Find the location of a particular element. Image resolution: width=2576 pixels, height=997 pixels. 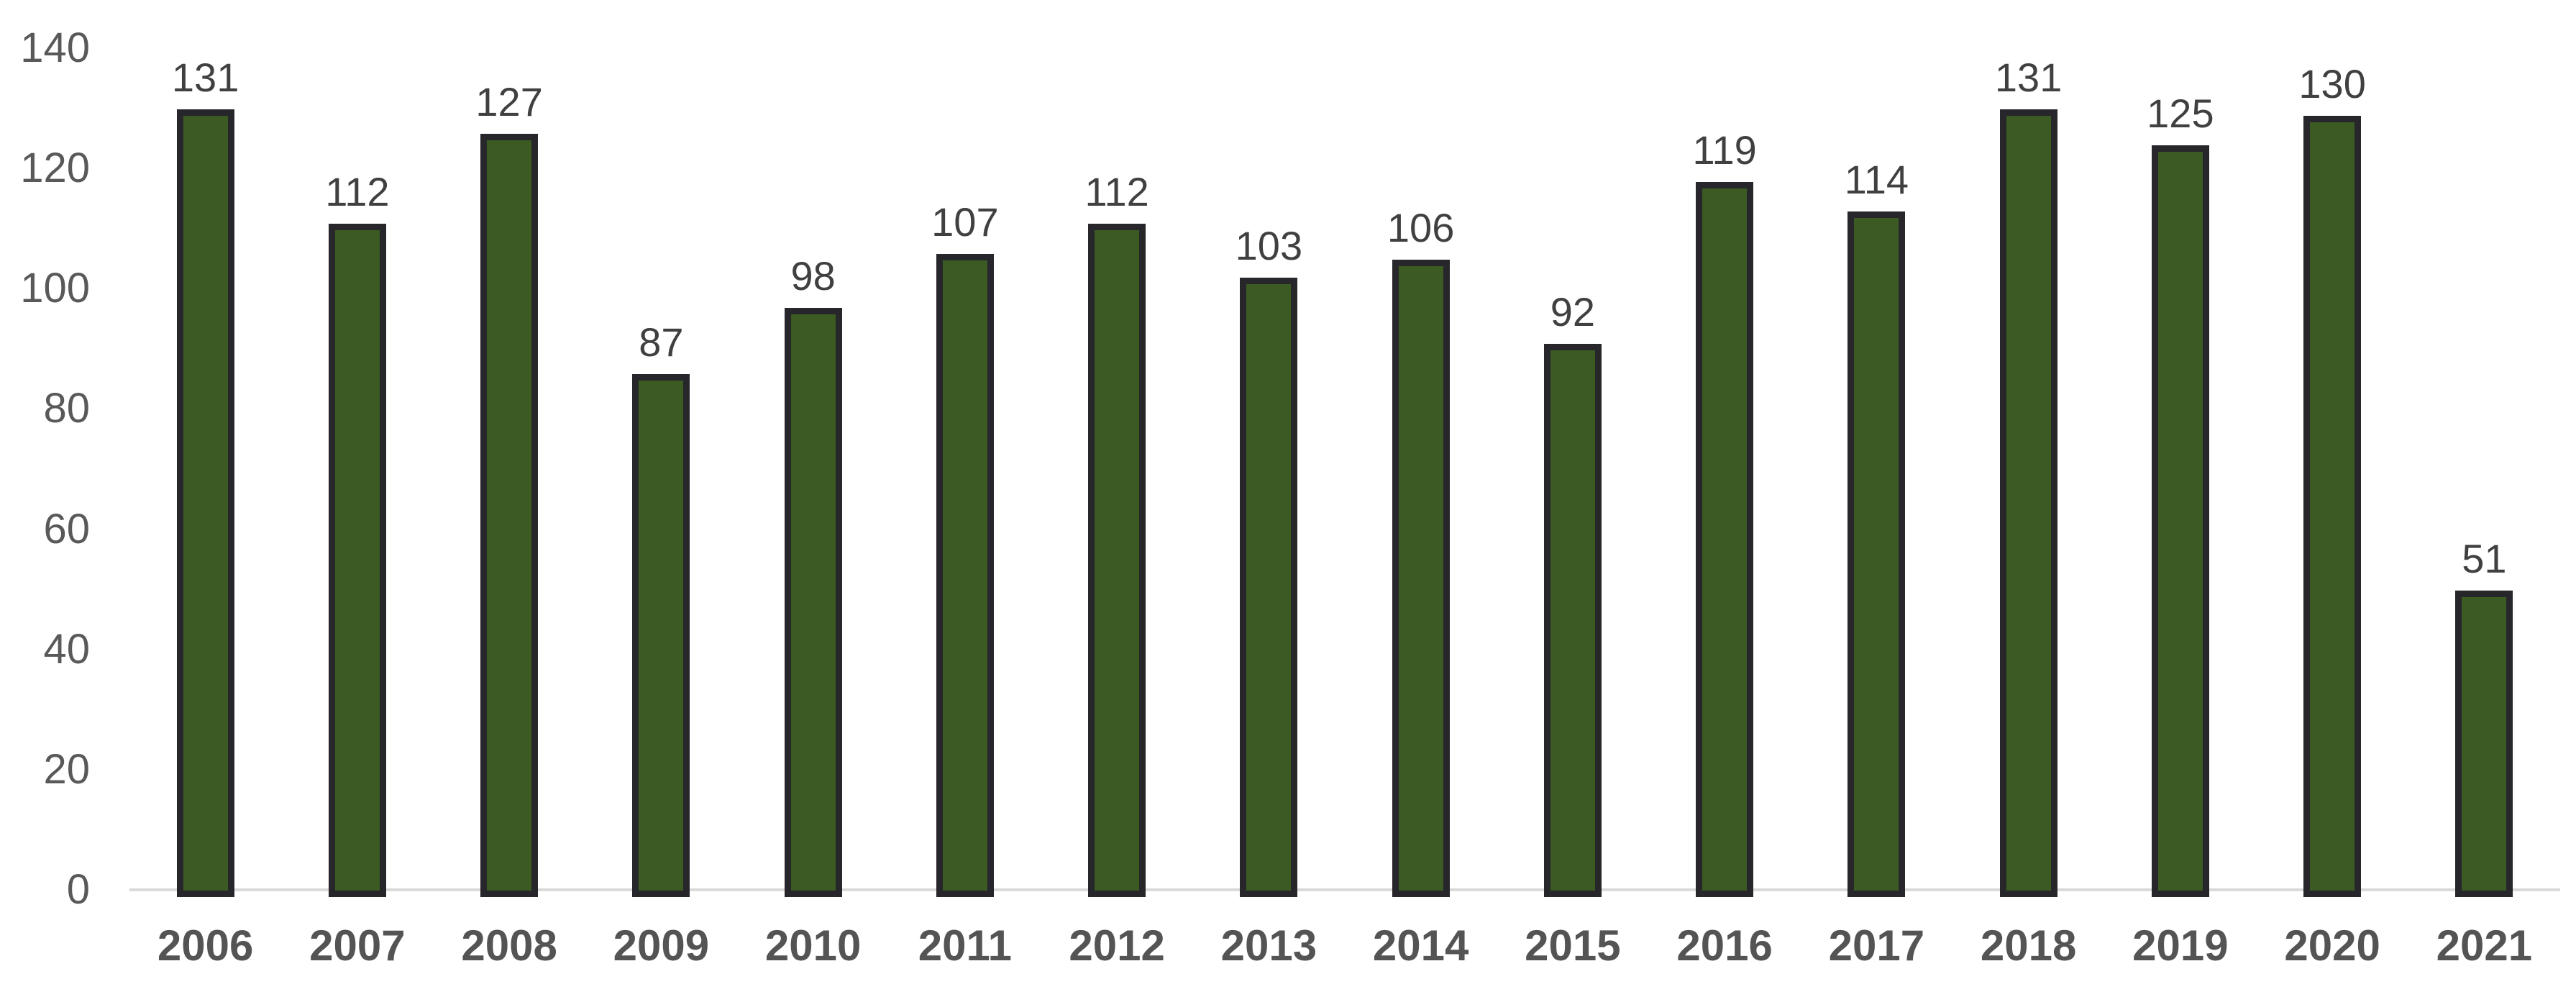

bar-group-2019: 125 is located at coordinates (2180, 473).